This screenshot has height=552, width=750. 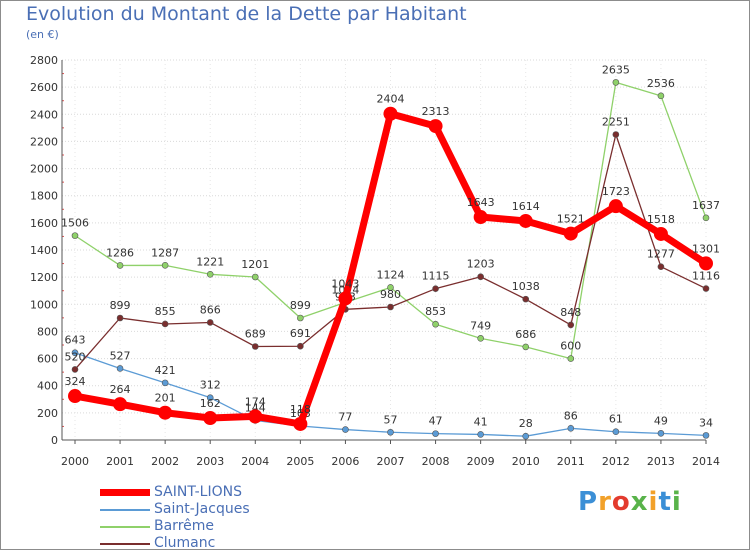 I want to click on data-label: 1124, so click(x=391, y=274).